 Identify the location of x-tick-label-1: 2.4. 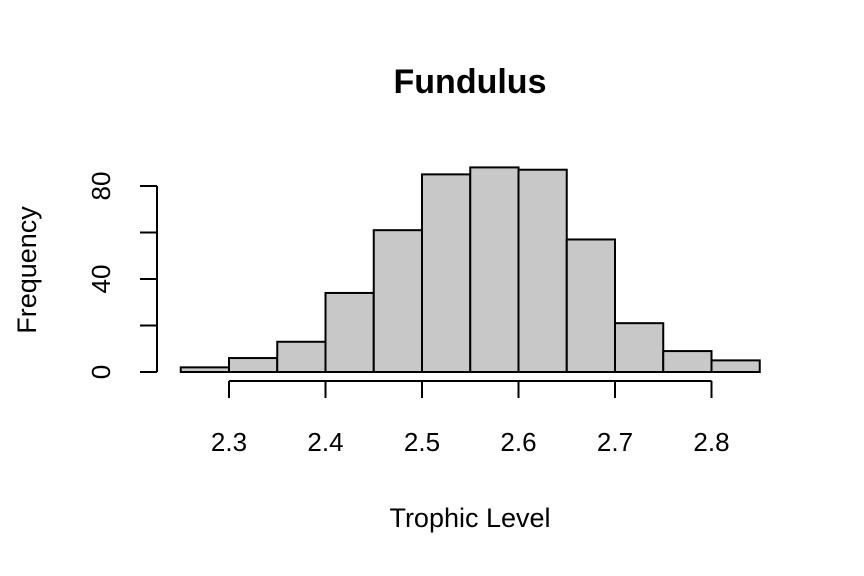
(325, 442).